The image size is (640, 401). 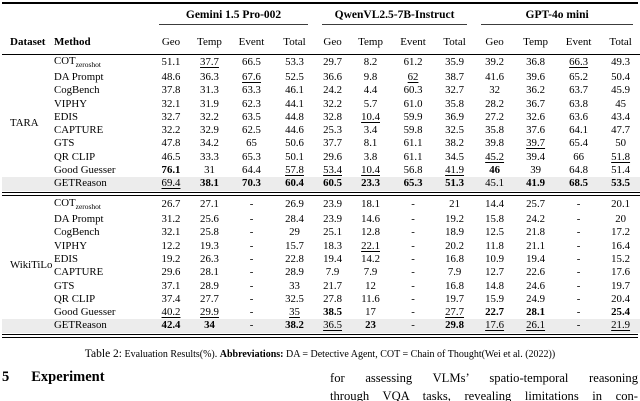 I want to click on dataset-label: WikiTiLo, so click(x=31, y=264).